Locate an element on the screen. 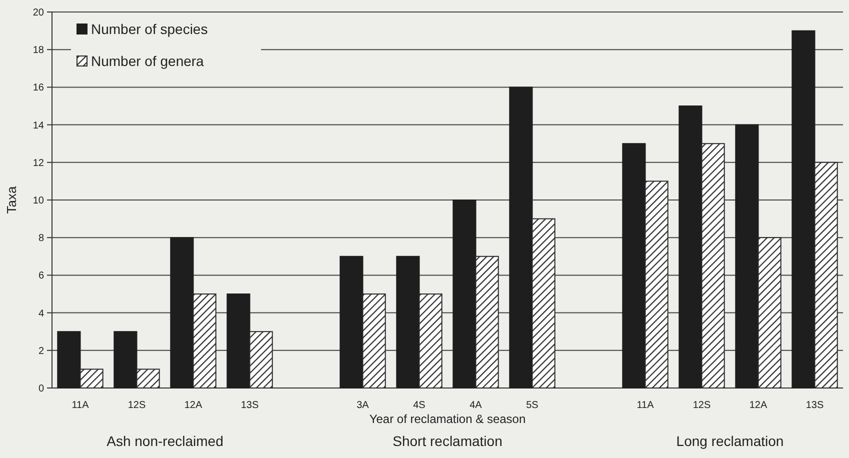 The width and height of the screenshot is (849, 458). y-tick-label: 0 is located at coordinates (41, 389).